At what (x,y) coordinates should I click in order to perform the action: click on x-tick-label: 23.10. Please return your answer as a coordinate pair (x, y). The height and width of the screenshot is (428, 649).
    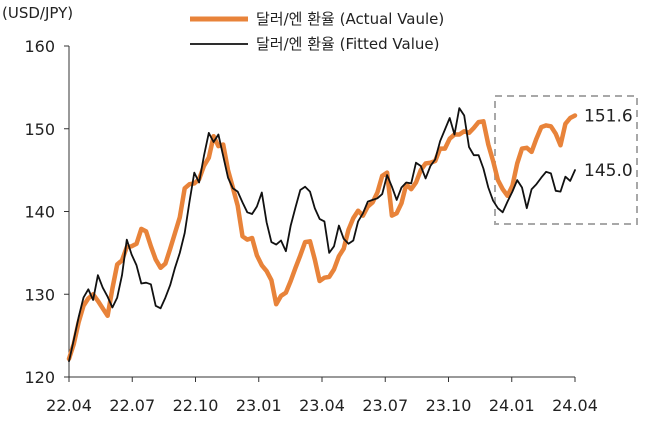
    Looking at the image, I should click on (449, 405).